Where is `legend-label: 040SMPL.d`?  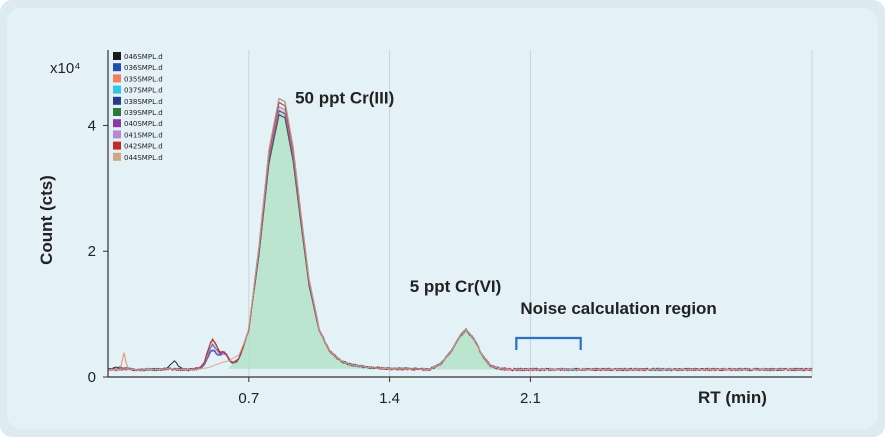
legend-label: 040SMPL.d is located at coordinates (143, 124).